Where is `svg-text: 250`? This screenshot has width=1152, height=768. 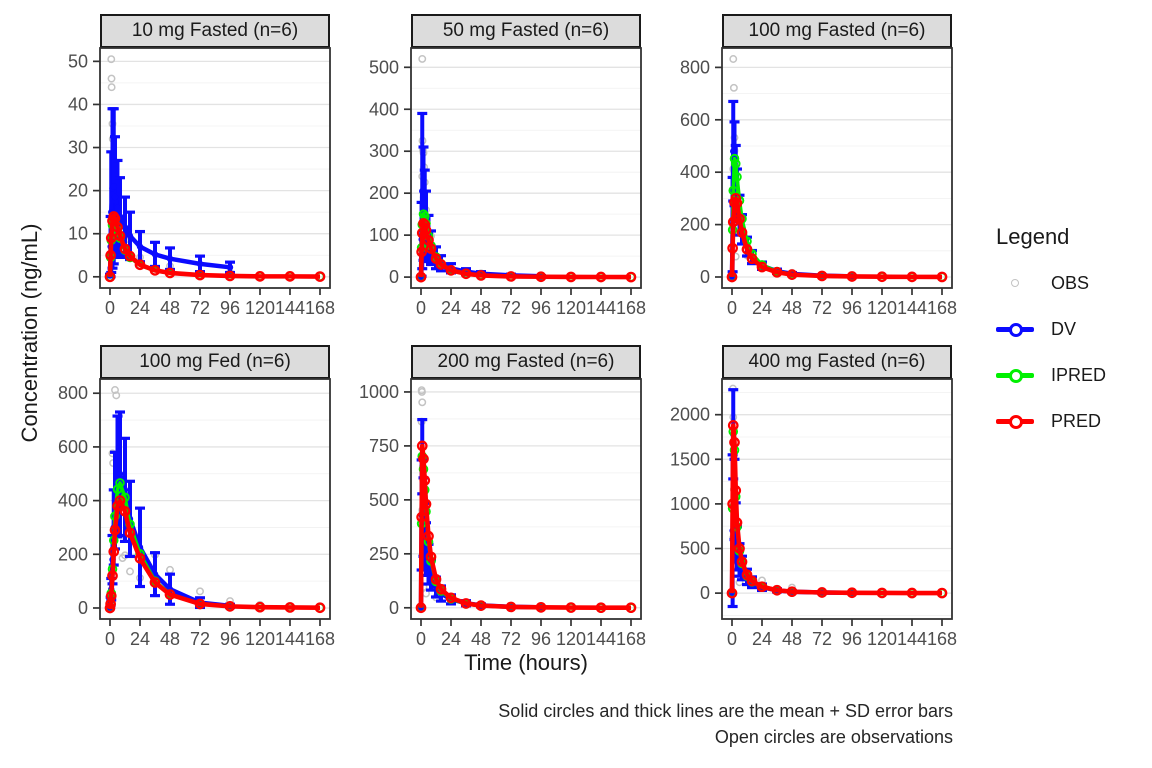 svg-text: 250 is located at coordinates (384, 554).